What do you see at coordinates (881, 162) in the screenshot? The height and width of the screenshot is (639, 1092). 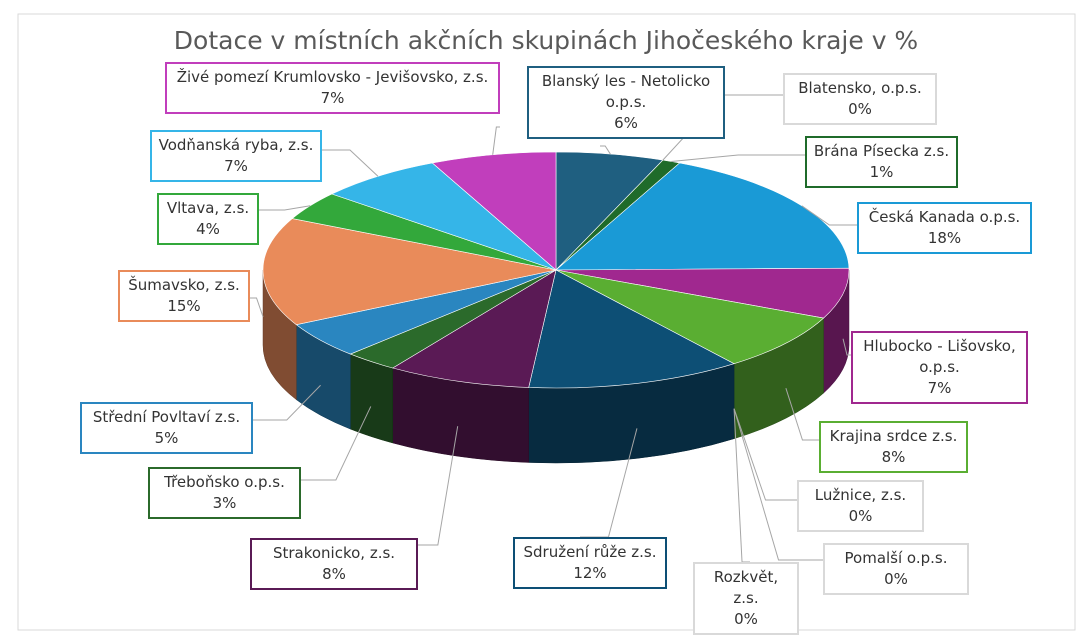 I see `data-label: Brána Písecka z.s. 1%` at bounding box center [881, 162].